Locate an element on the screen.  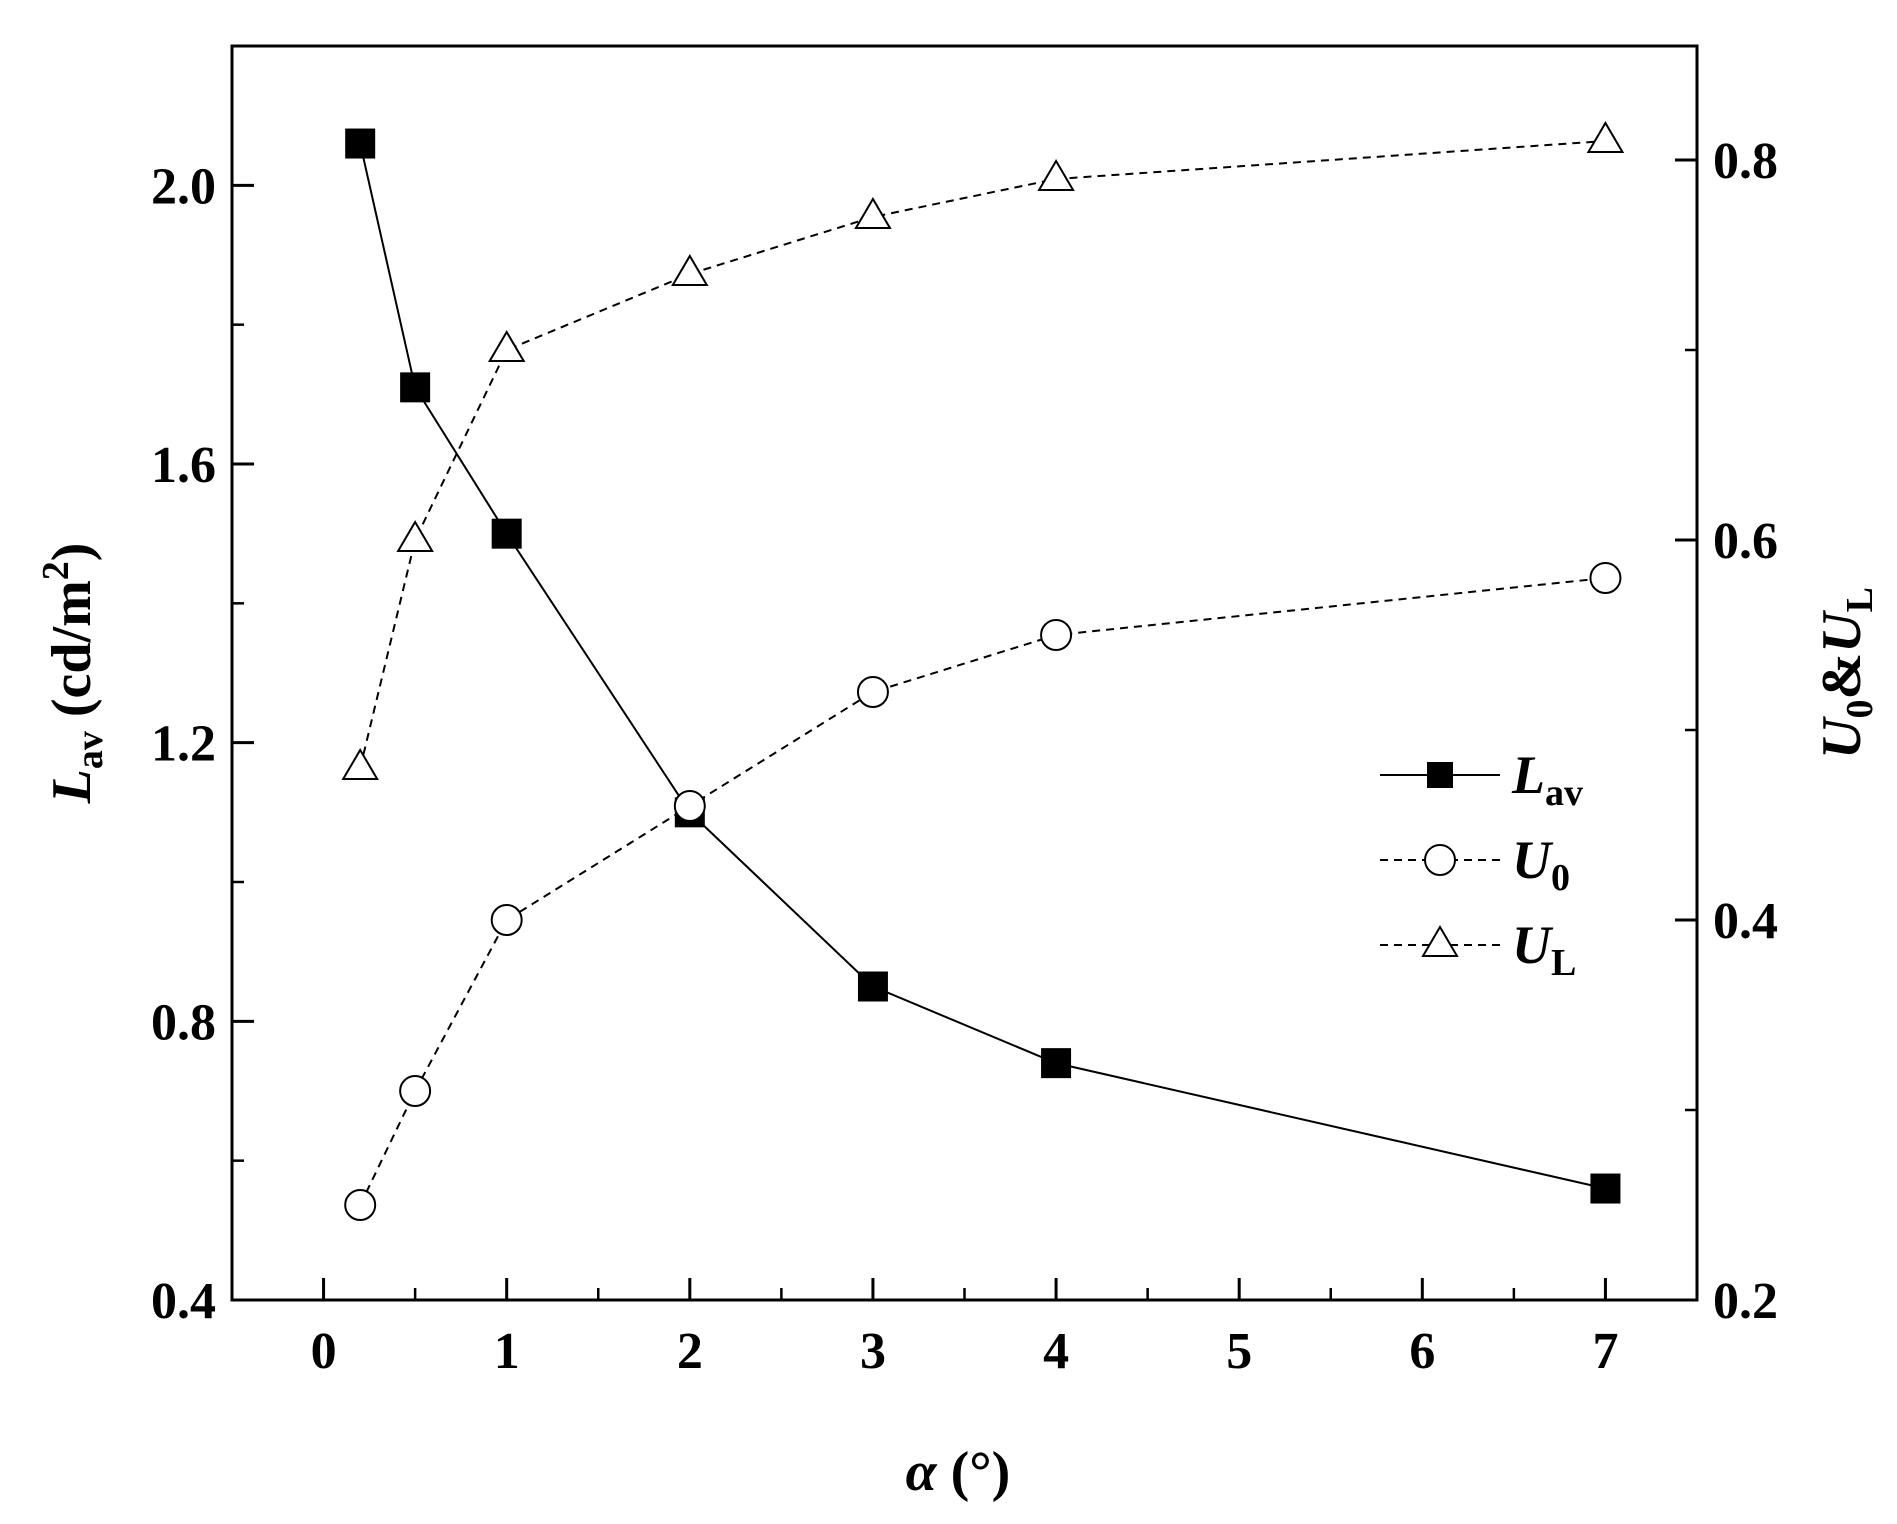
left-y-tick-label: 2.0 is located at coordinates (183, 186).